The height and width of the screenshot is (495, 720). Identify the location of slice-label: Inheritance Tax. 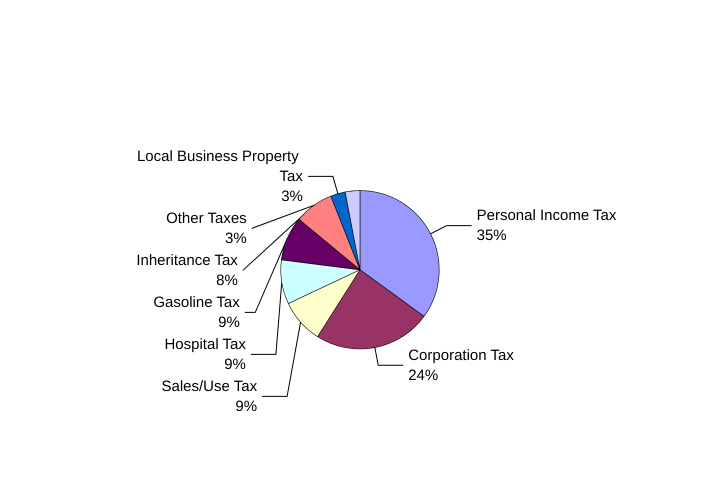
(187, 260).